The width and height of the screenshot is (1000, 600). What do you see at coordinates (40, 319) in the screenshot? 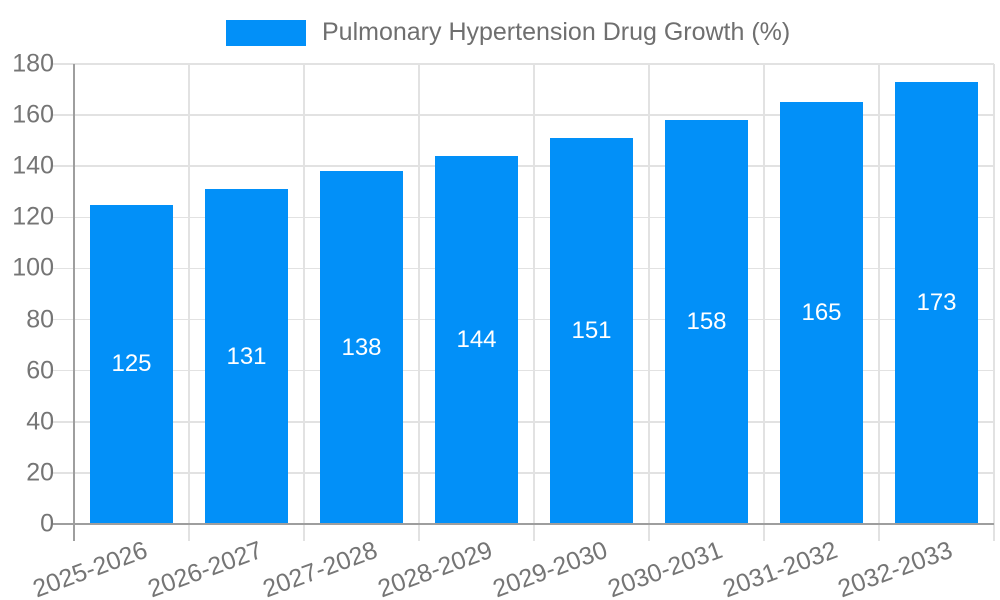
I see `y-tick-label: 80` at bounding box center [40, 319].